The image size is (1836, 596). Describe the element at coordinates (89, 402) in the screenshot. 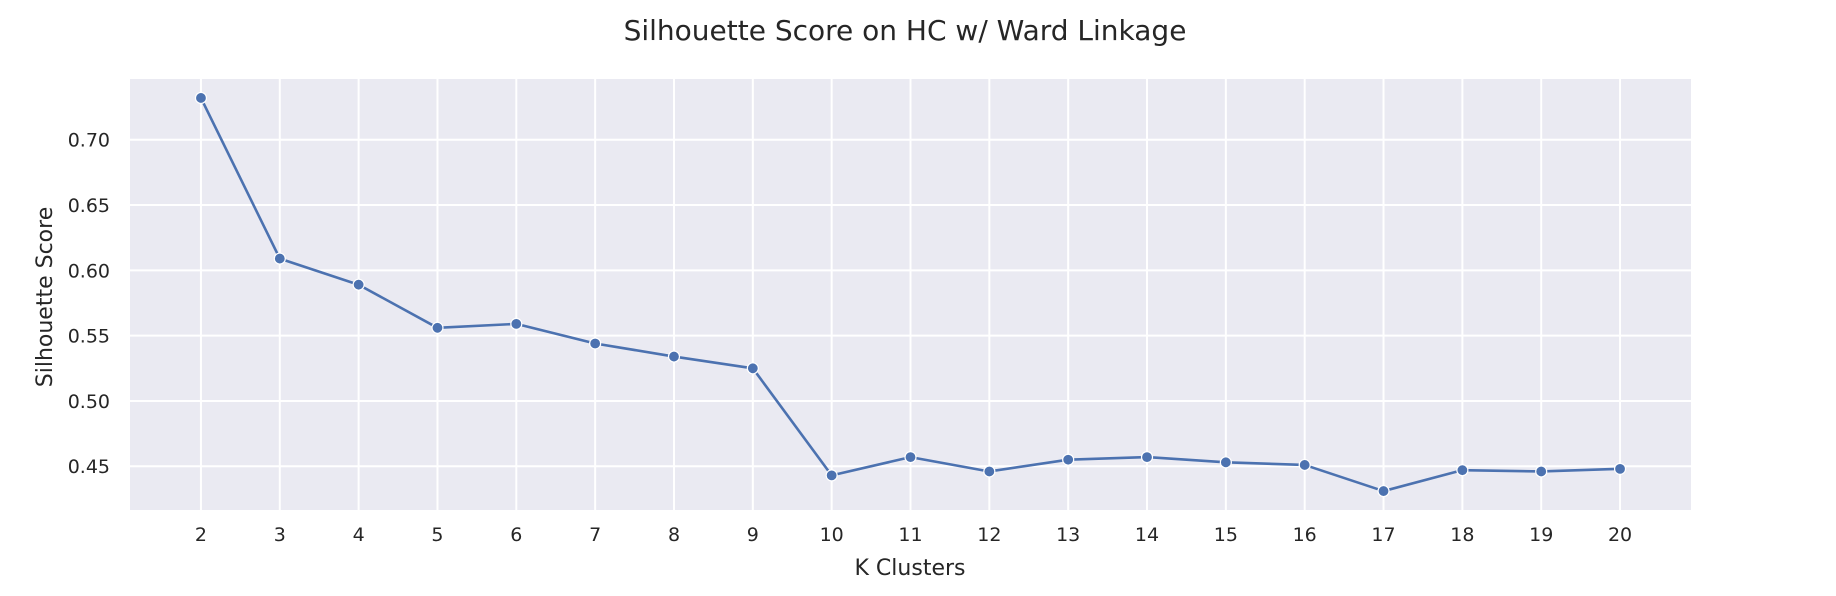

I see `y-tick-label: 0.50` at that location.